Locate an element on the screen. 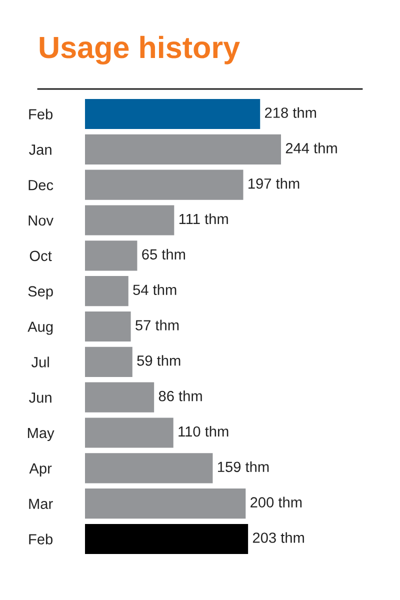  data-label: 59 thm is located at coordinates (158, 360).